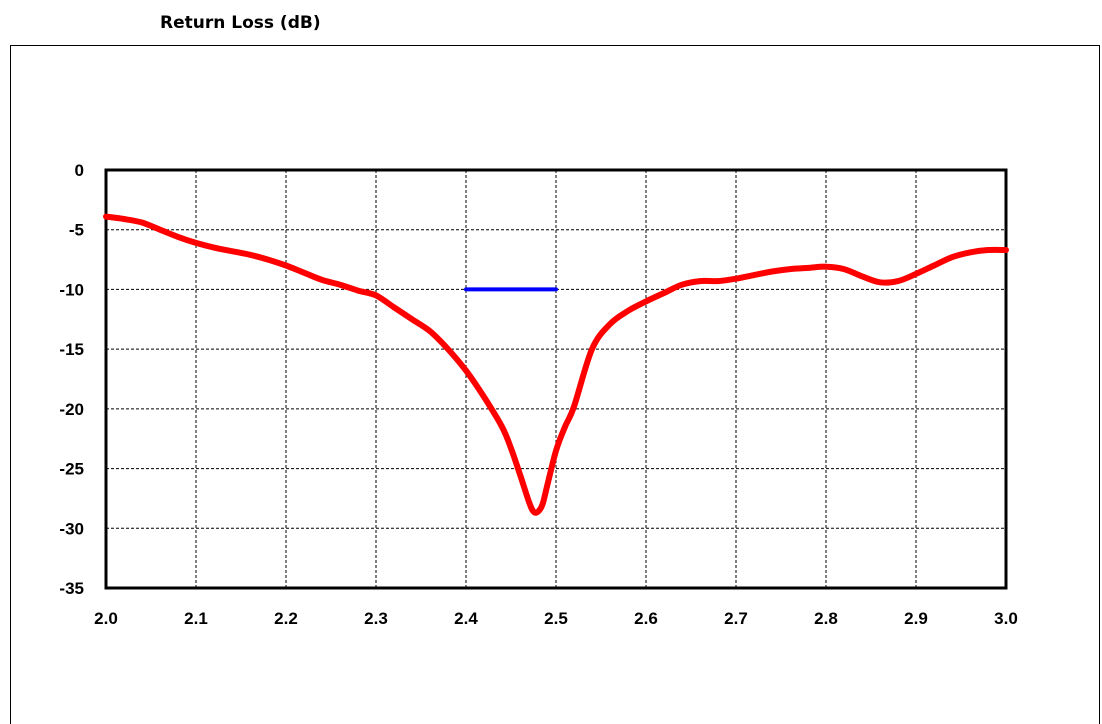 The width and height of the screenshot is (1102, 724). I want to click on x-tick-label: 2.9, so click(916, 618).